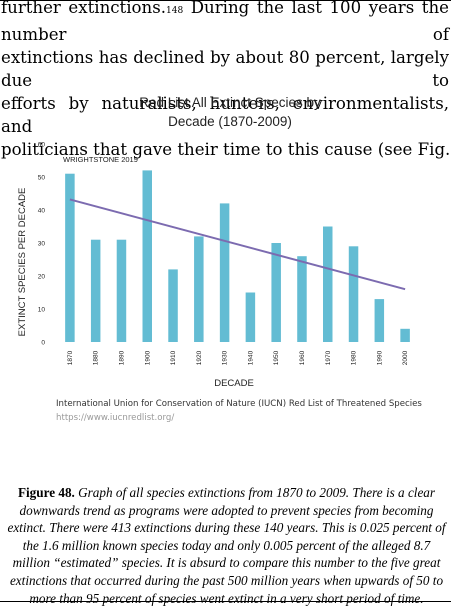 Image resolution: width=451 pixels, height=607 pixels. What do you see at coordinates (237, 244) in the screenshot?
I see `trend-line` at bounding box center [237, 244].